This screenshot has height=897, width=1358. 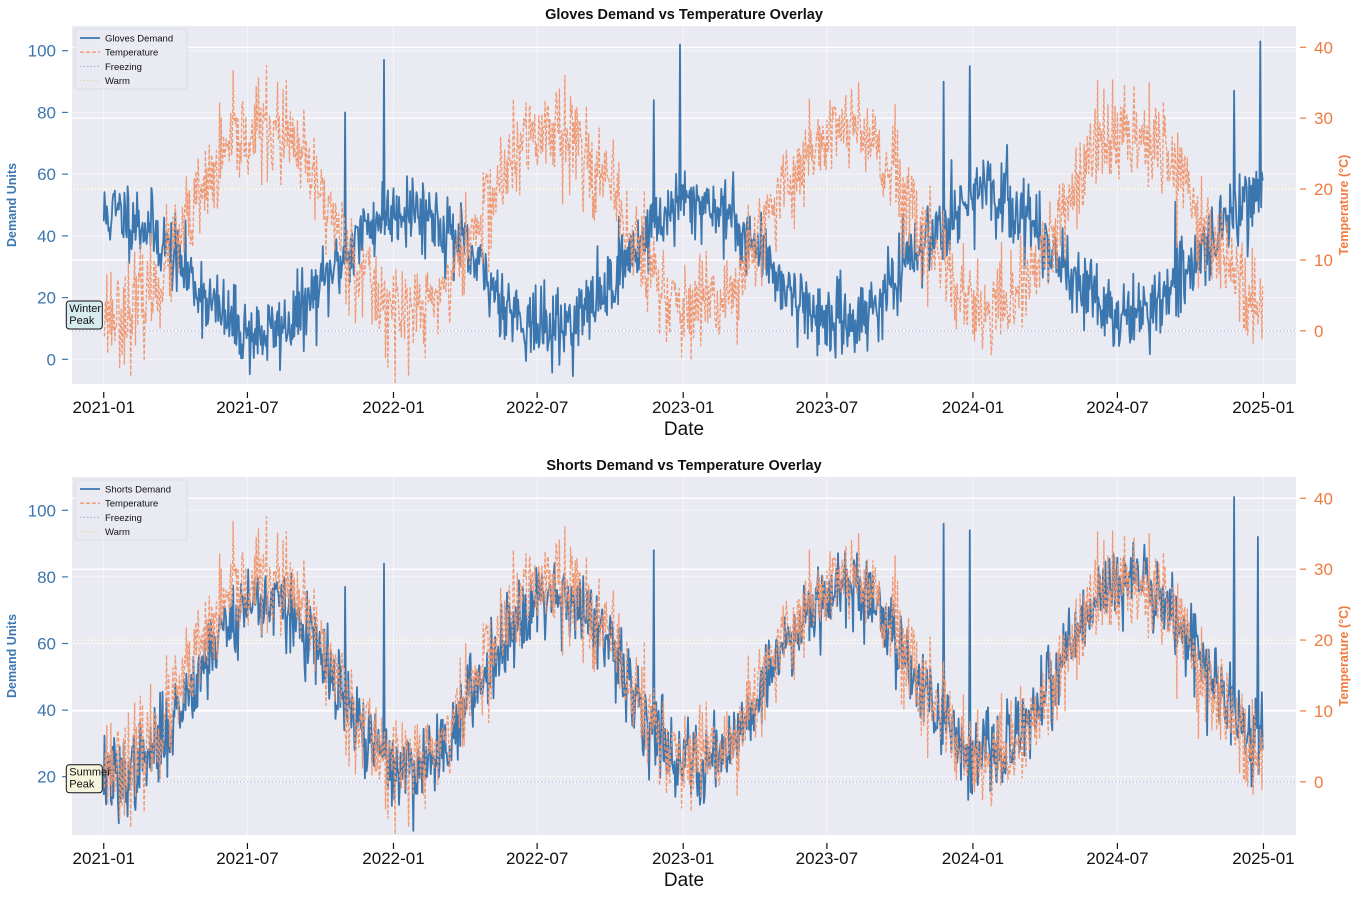 I want to click on legend-label: Gloves Demand, so click(x=139, y=39).